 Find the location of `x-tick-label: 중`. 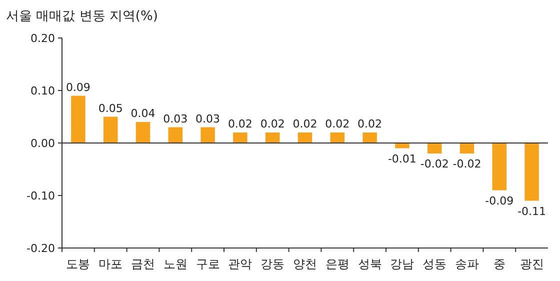

x-tick-label: 중 is located at coordinates (499, 264).